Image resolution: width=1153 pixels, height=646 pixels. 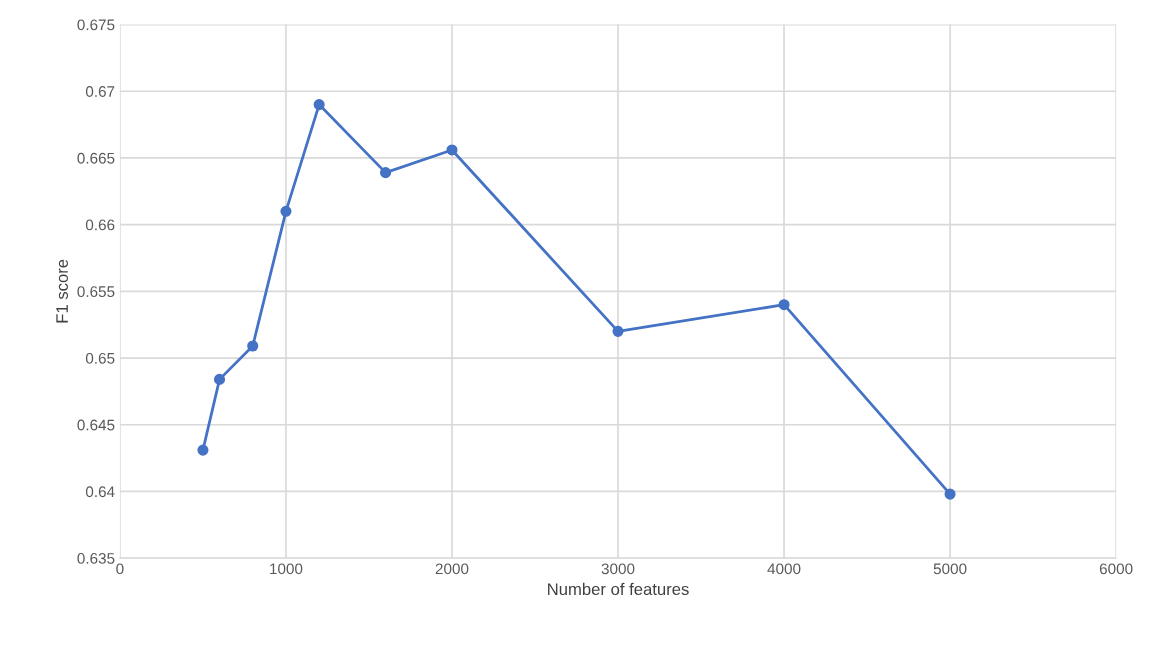 What do you see at coordinates (784, 569) in the screenshot?
I see `x-tick-label: 4000` at bounding box center [784, 569].